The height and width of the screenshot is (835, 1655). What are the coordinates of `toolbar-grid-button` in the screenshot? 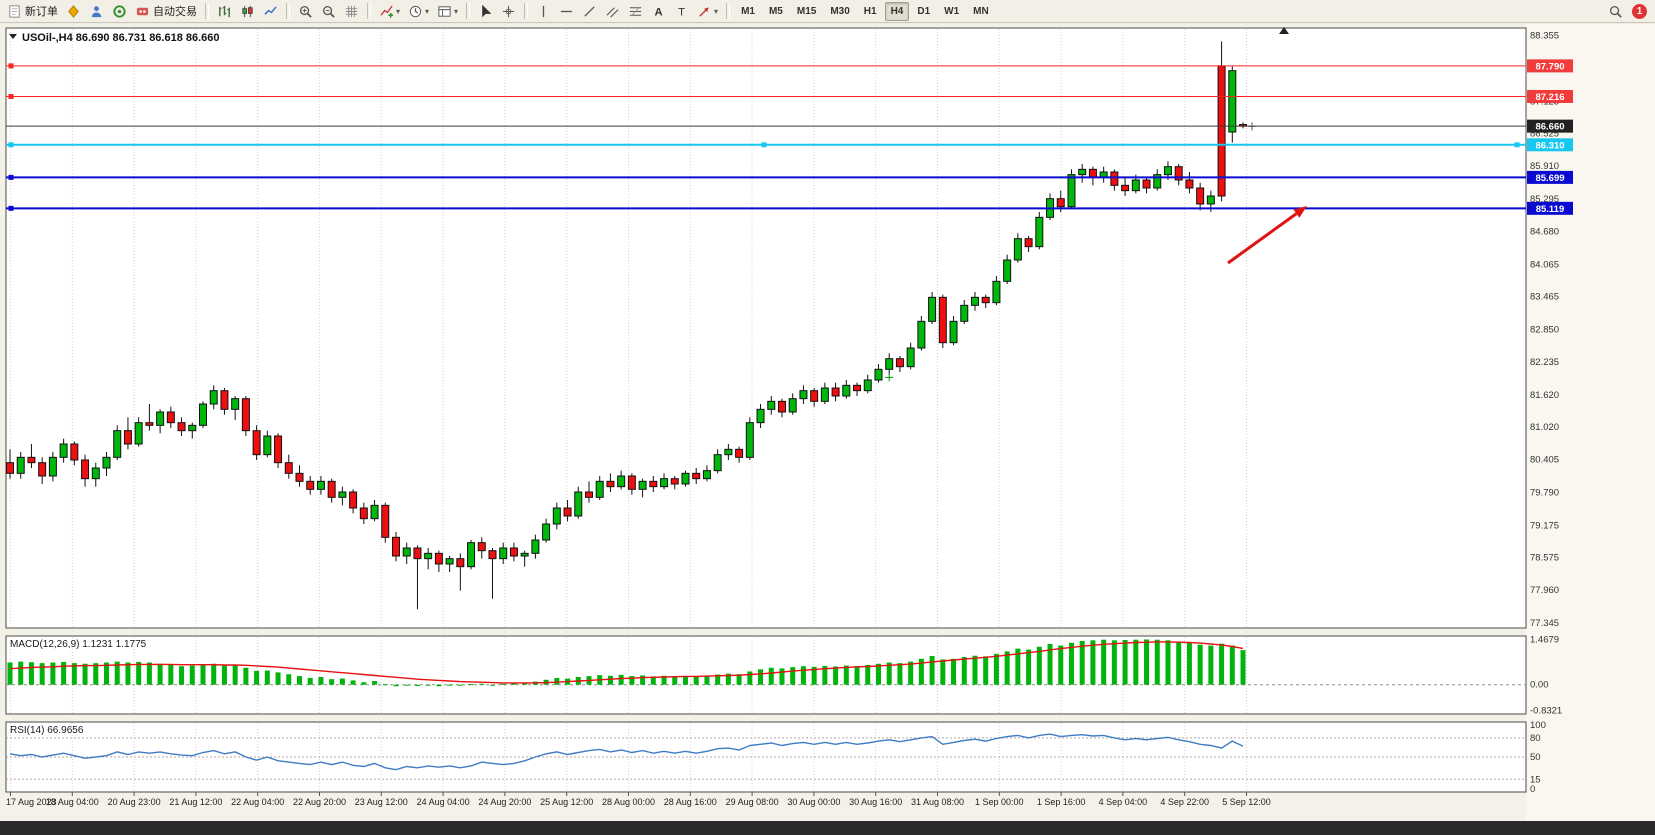 It's located at (351, 11).